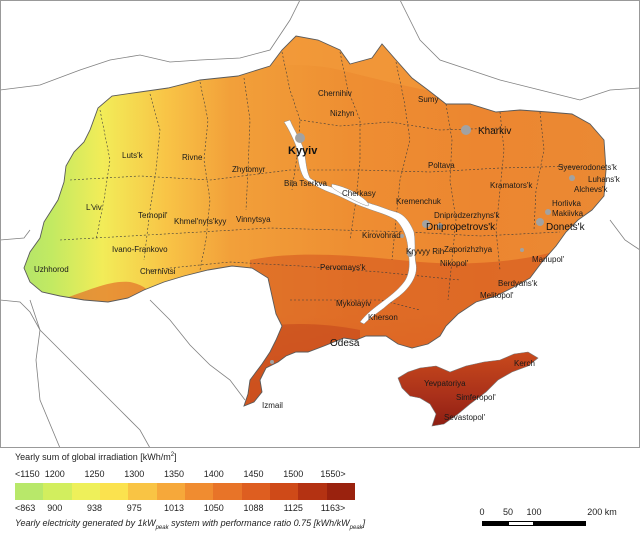 This screenshot has width=640, height=543. What do you see at coordinates (249, 169) in the screenshot?
I see `city-label-zhytomyr: Zhytomyr` at bounding box center [249, 169].